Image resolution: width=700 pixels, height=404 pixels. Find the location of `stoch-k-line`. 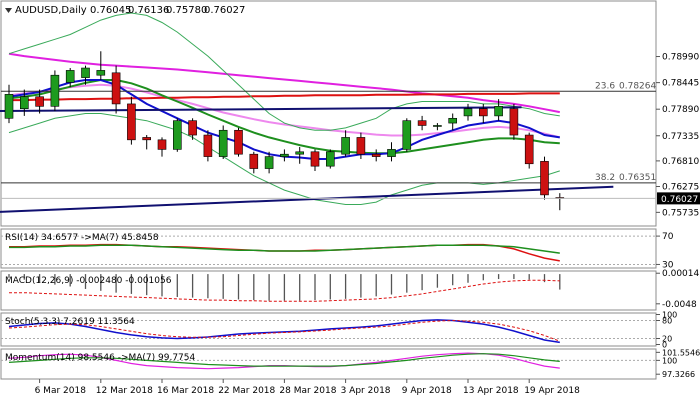

stoch-k-line is located at coordinates (284, 331).